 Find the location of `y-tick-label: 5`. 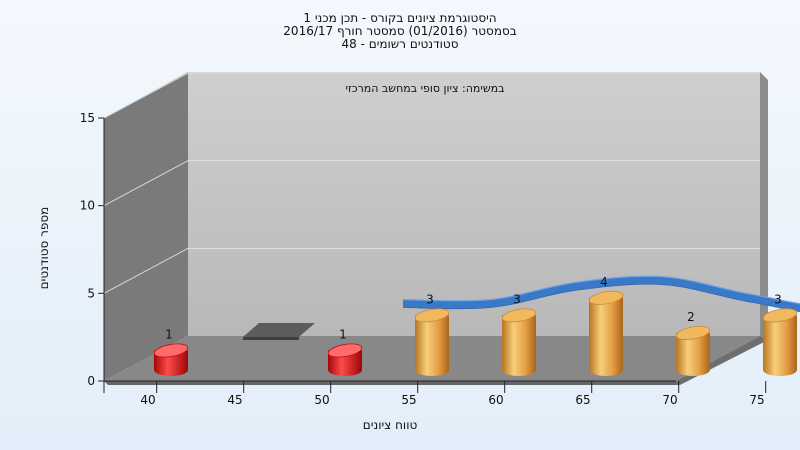

y-tick-label: 5 is located at coordinates (91, 293).